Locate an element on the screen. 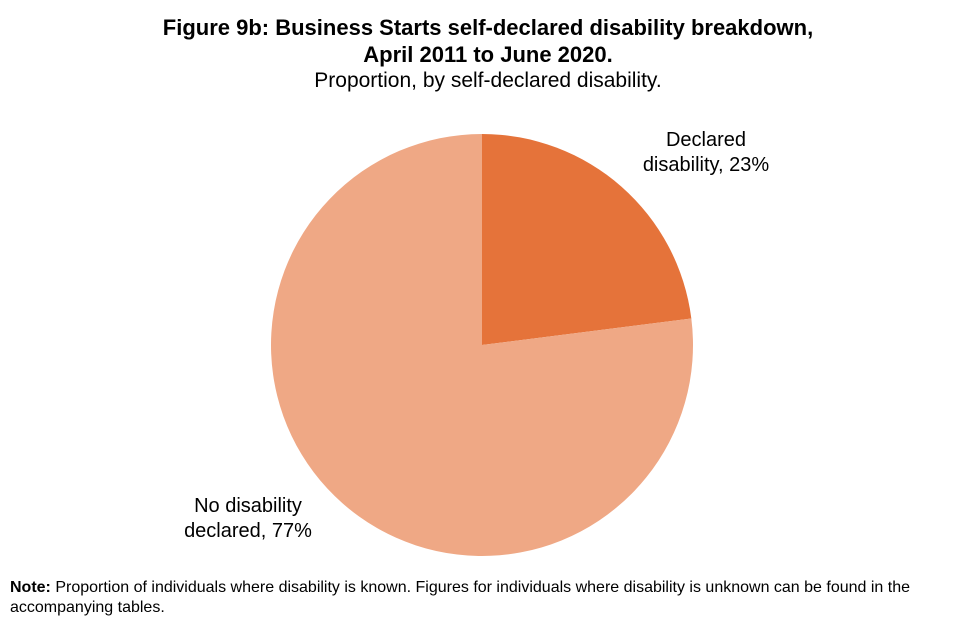  pie-label-line: Declared is located at coordinates (706, 140).